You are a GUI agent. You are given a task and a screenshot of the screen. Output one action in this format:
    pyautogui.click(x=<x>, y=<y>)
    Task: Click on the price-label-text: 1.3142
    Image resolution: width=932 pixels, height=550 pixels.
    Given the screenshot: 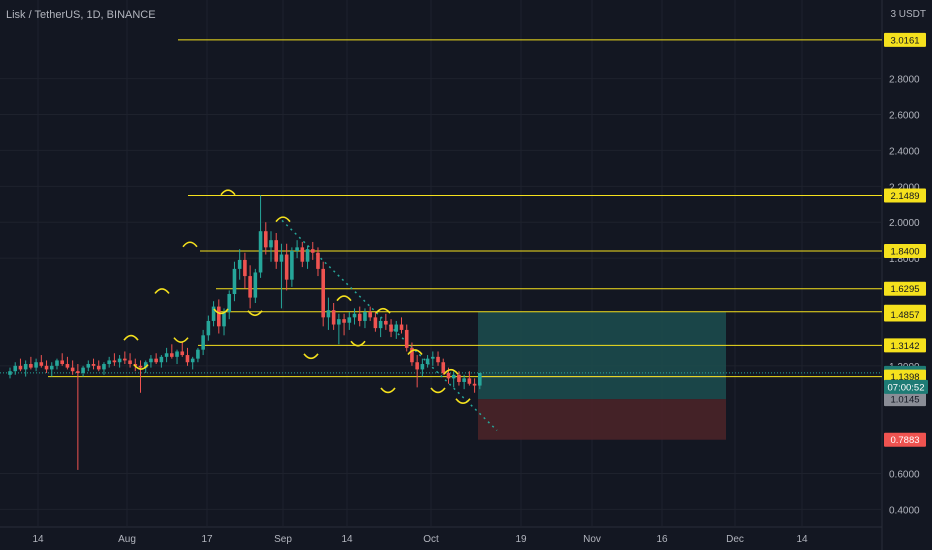 What is the action you would take?
    pyautogui.click(x=904, y=346)
    